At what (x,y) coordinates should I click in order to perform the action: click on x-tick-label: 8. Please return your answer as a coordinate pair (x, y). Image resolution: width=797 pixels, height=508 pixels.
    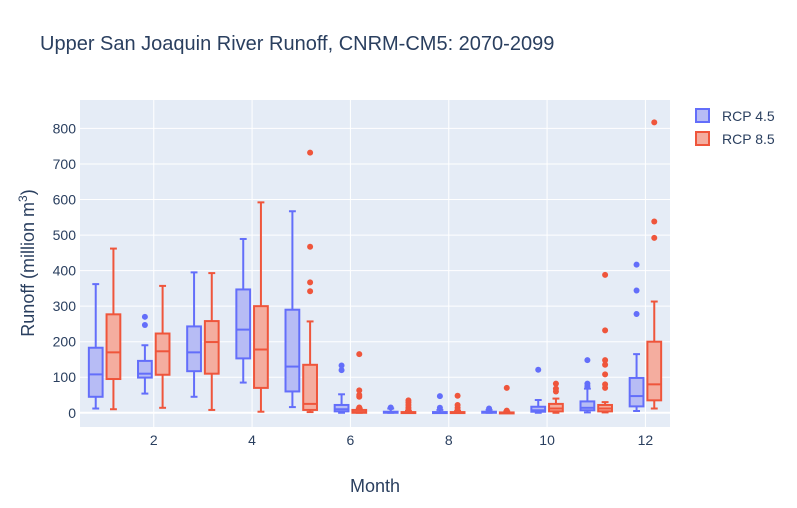
    Looking at the image, I should click on (449, 440).